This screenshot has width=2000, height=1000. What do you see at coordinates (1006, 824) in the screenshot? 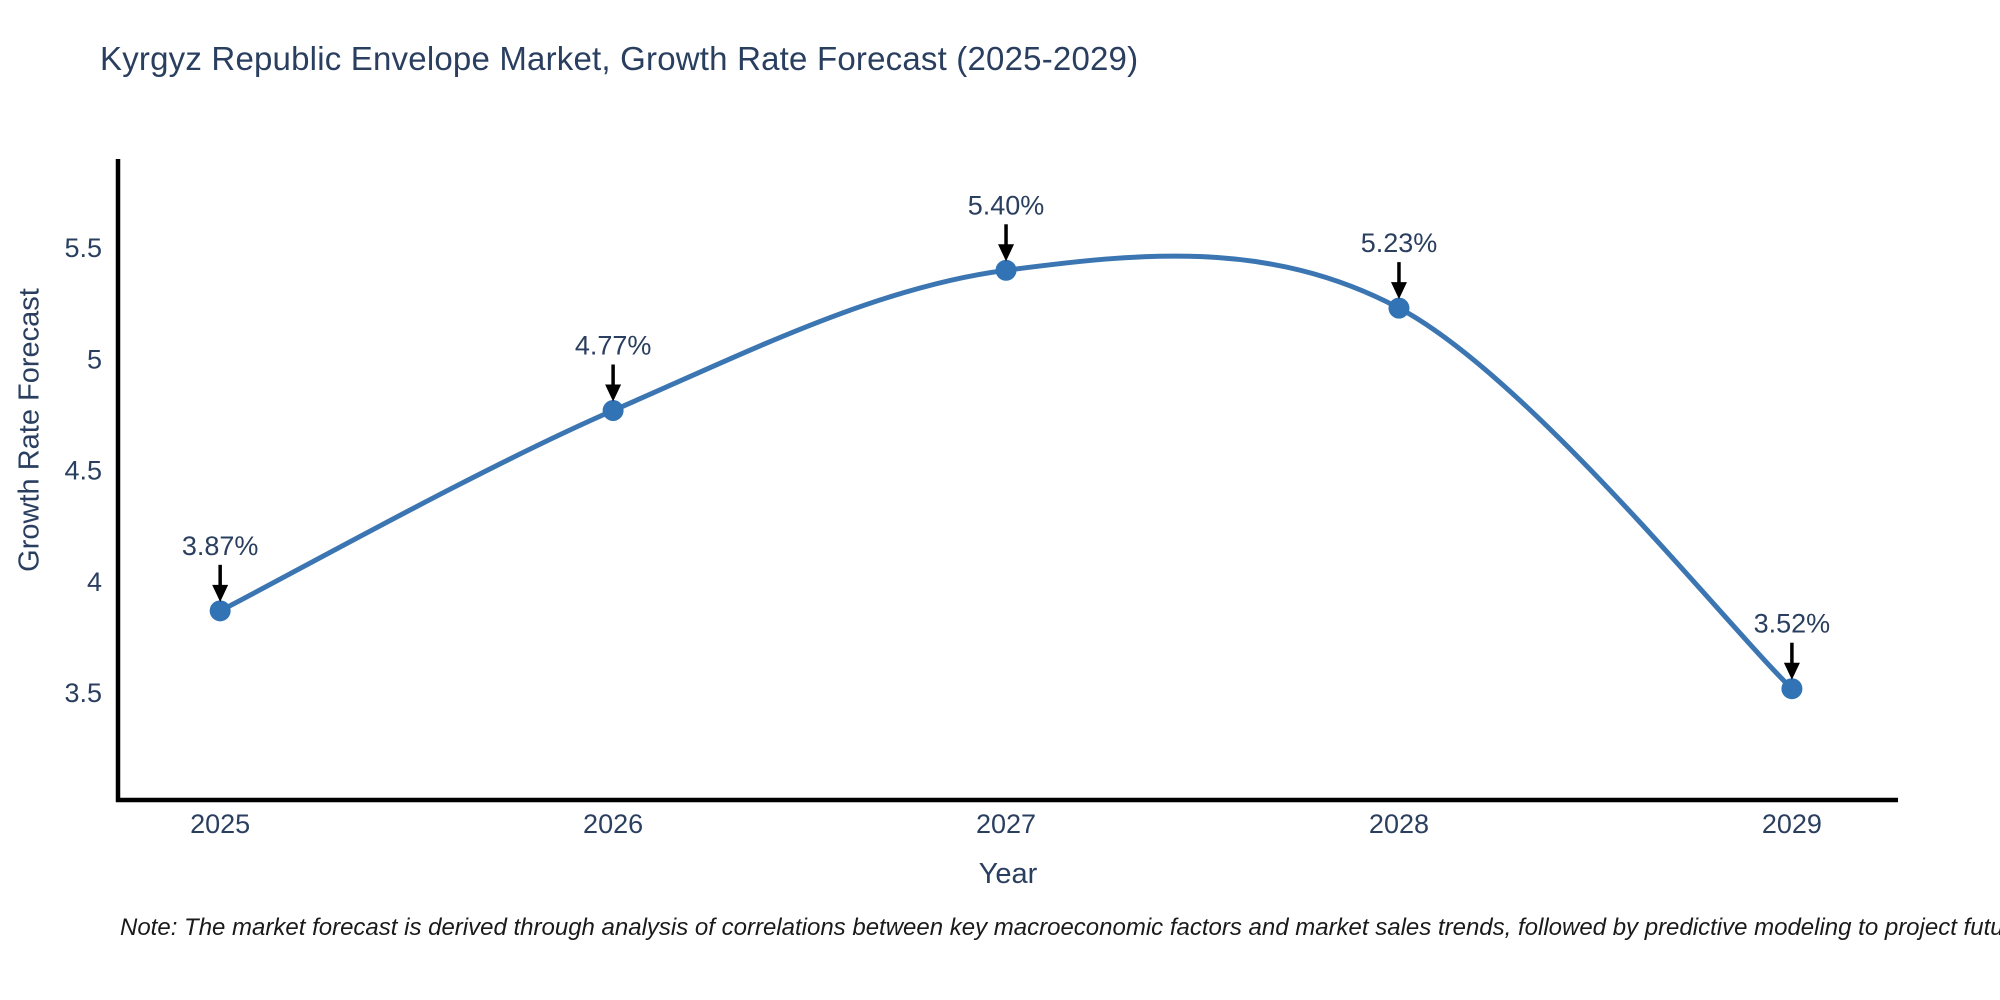
I see `x-tick-label: 2027` at bounding box center [1006, 824].